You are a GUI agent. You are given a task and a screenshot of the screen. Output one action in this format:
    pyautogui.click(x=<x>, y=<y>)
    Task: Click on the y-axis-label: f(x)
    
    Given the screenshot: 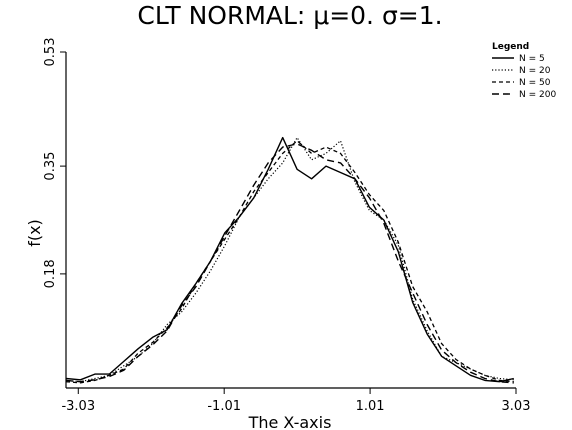 What is the action you would take?
    pyautogui.click(x=34, y=233)
    